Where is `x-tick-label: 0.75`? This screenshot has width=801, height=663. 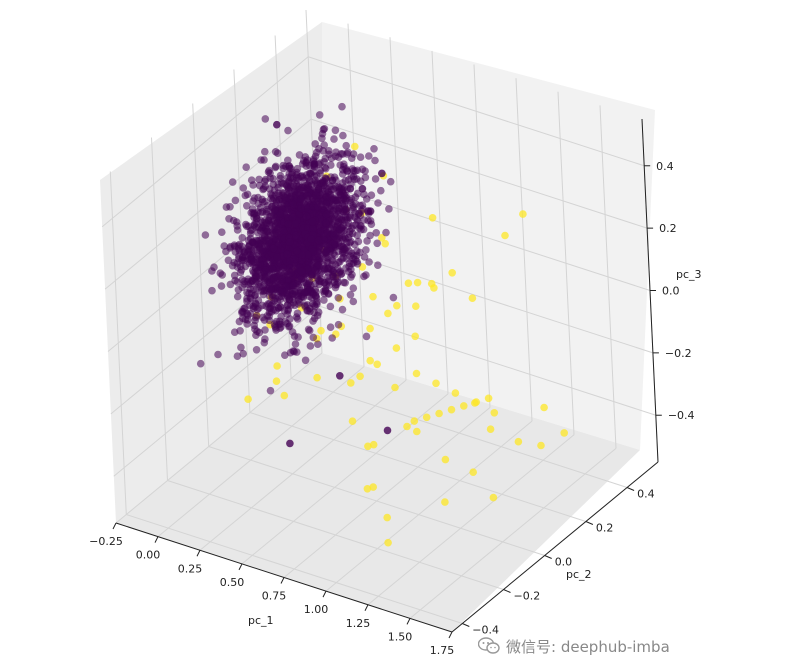 x-tick-label: 0.75 is located at coordinates (274, 596).